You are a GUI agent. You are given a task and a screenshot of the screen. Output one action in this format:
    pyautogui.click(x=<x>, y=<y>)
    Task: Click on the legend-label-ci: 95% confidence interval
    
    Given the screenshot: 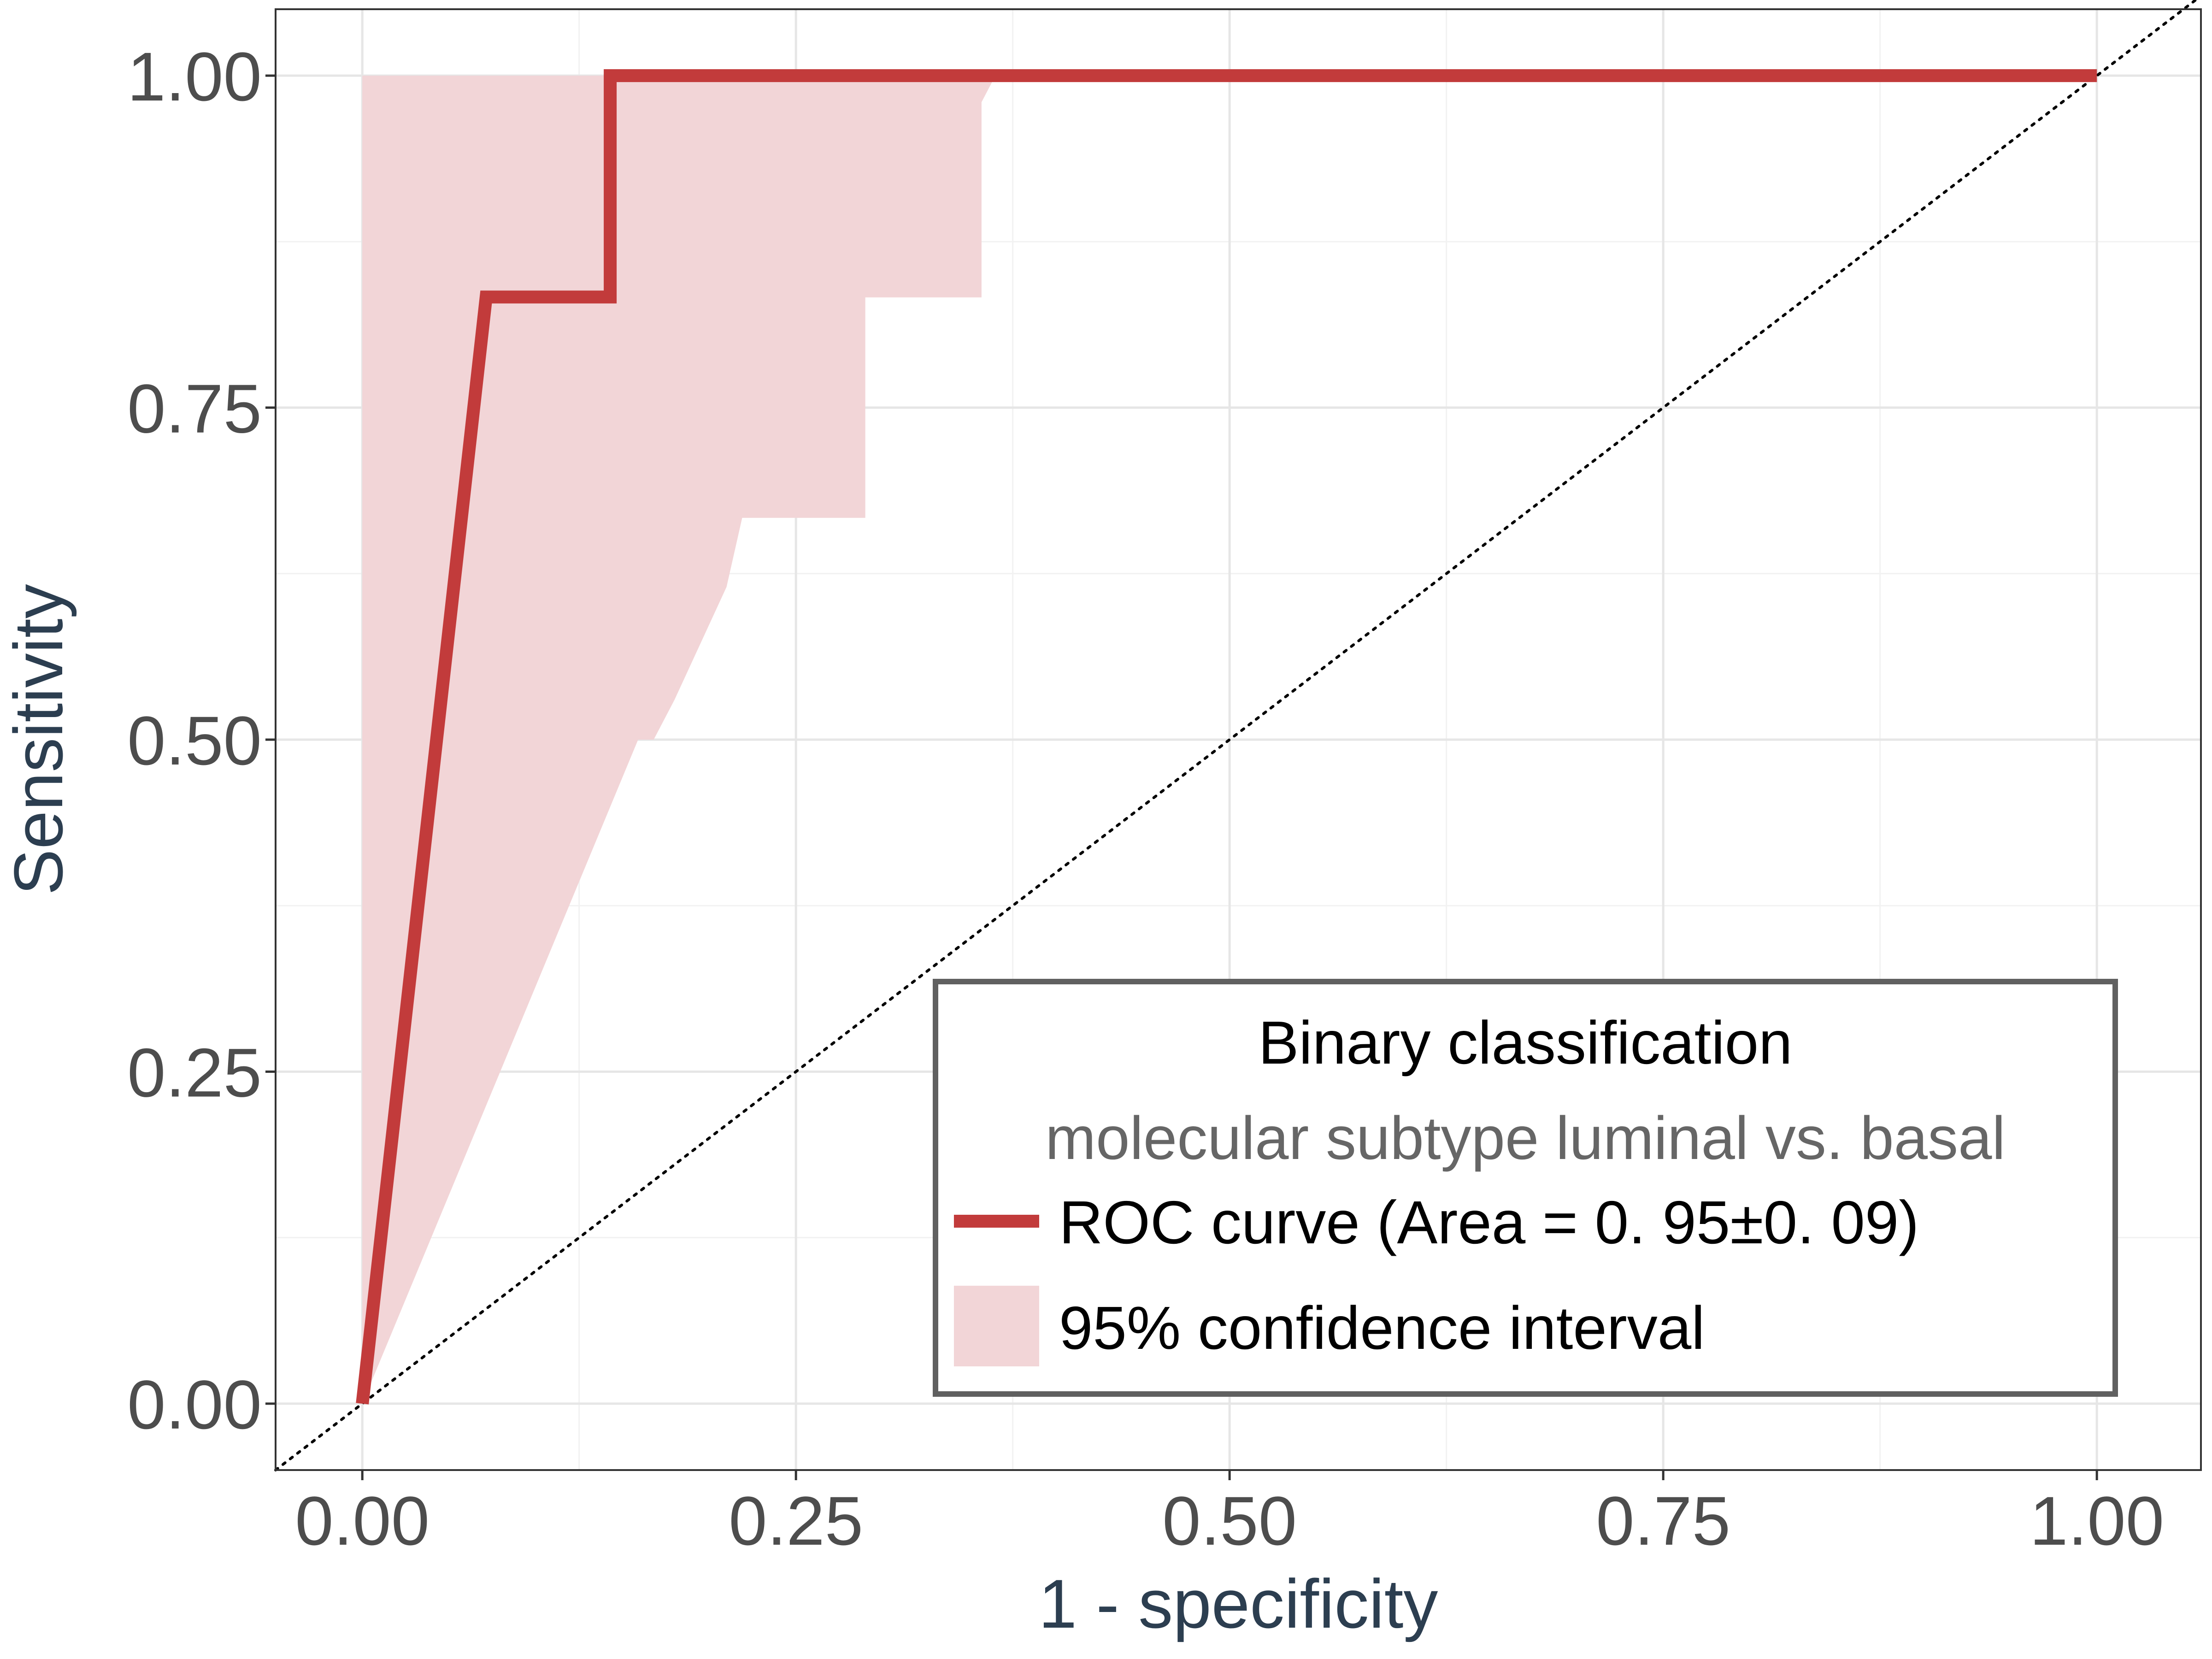 What is the action you would take?
    pyautogui.click(x=1382, y=1328)
    